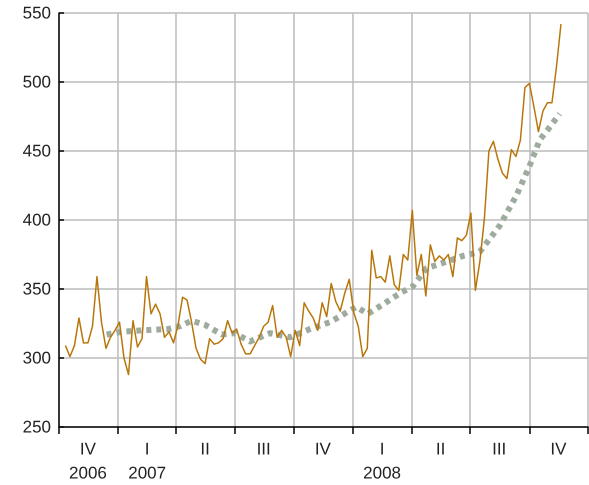  What do you see at coordinates (36, 358) in the screenshot?
I see `y-tick-label: 300` at bounding box center [36, 358].